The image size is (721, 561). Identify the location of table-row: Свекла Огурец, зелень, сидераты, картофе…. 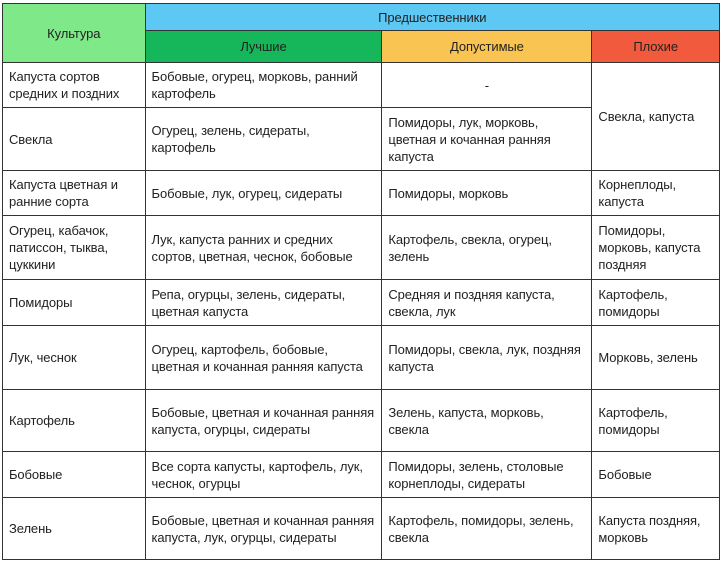
(361, 139).